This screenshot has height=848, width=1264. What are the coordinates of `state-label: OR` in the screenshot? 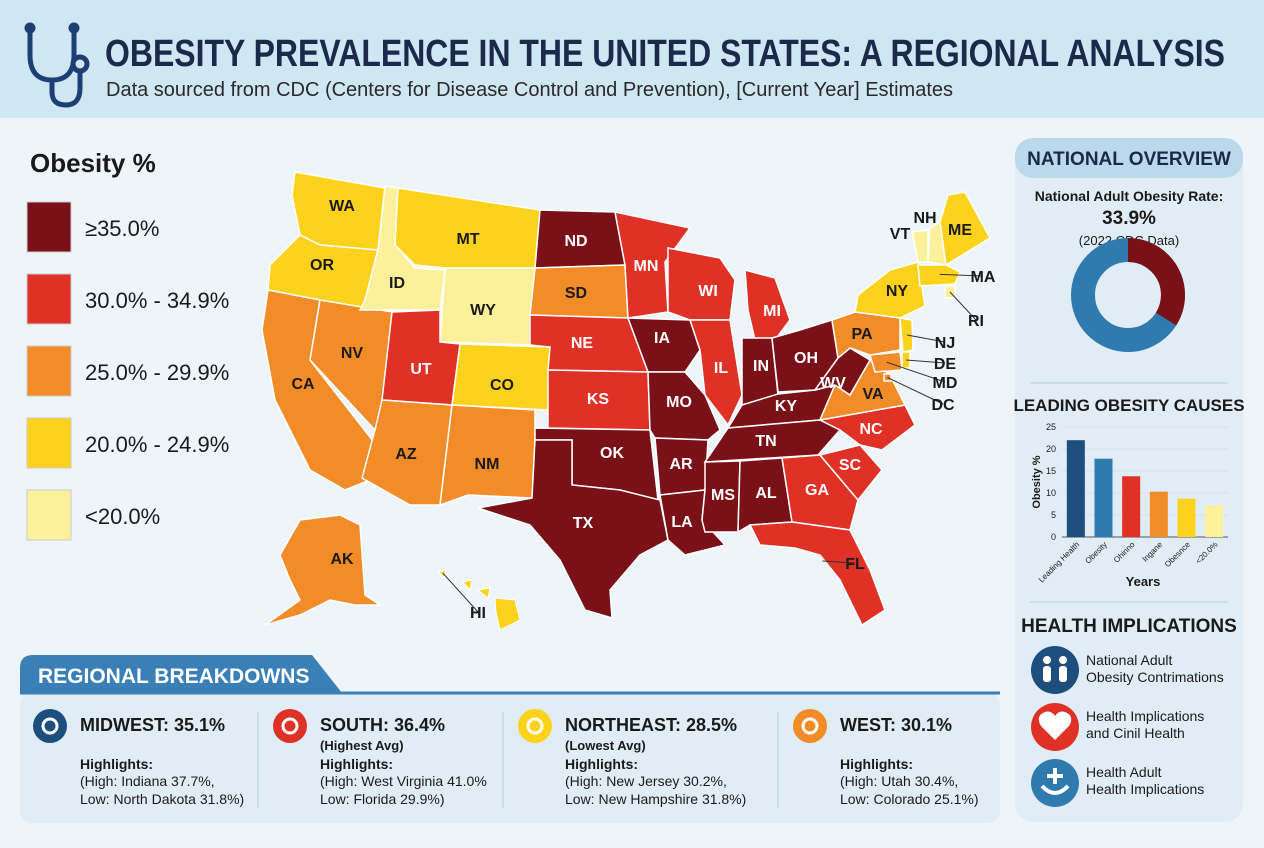 It's located at (322, 265).